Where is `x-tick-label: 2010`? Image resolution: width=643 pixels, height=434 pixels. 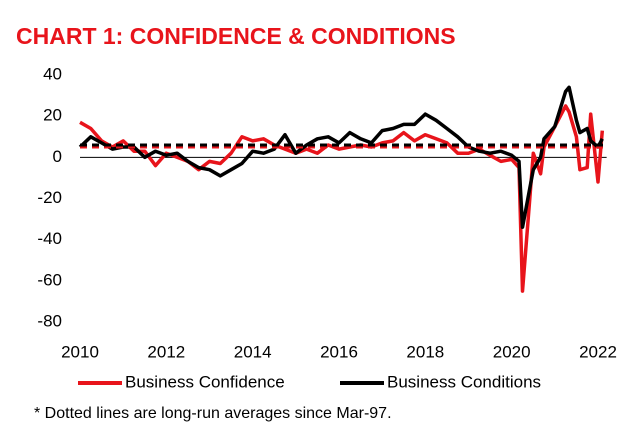
x-tick-label: 2010 is located at coordinates (80, 351).